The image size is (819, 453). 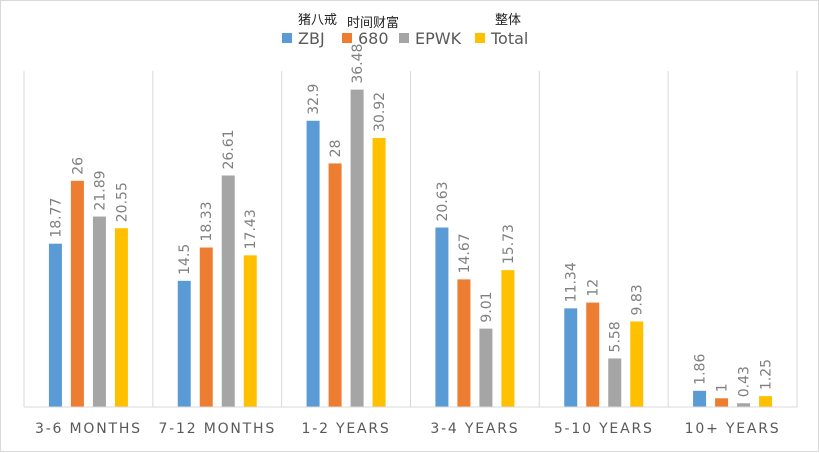 I want to click on data-label-total-0: 20.55, so click(x=122, y=202).